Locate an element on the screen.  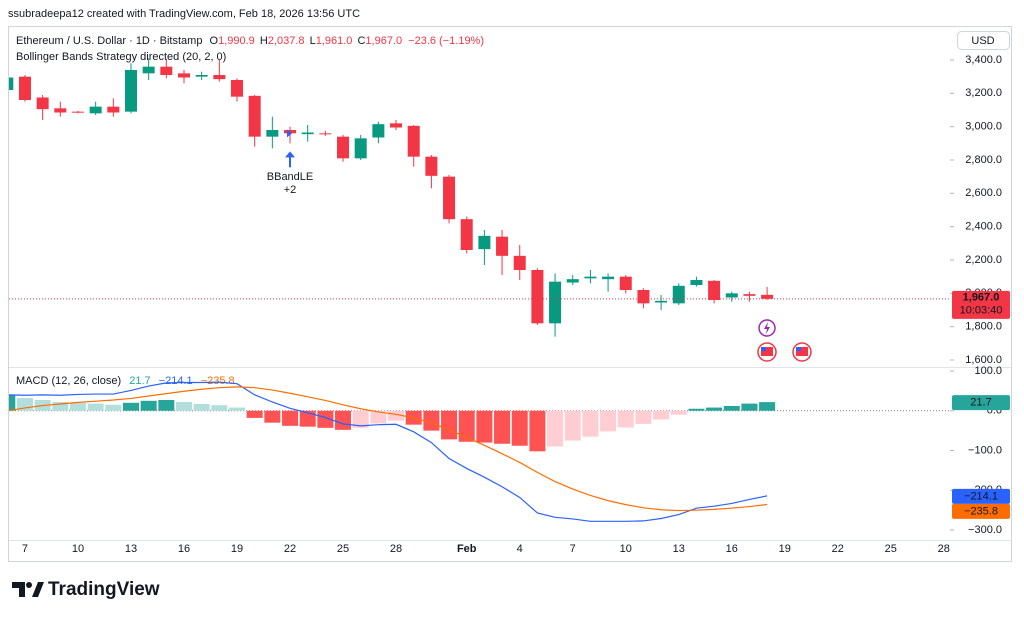
ohlc-value: 2,037.8 is located at coordinates (286, 41).